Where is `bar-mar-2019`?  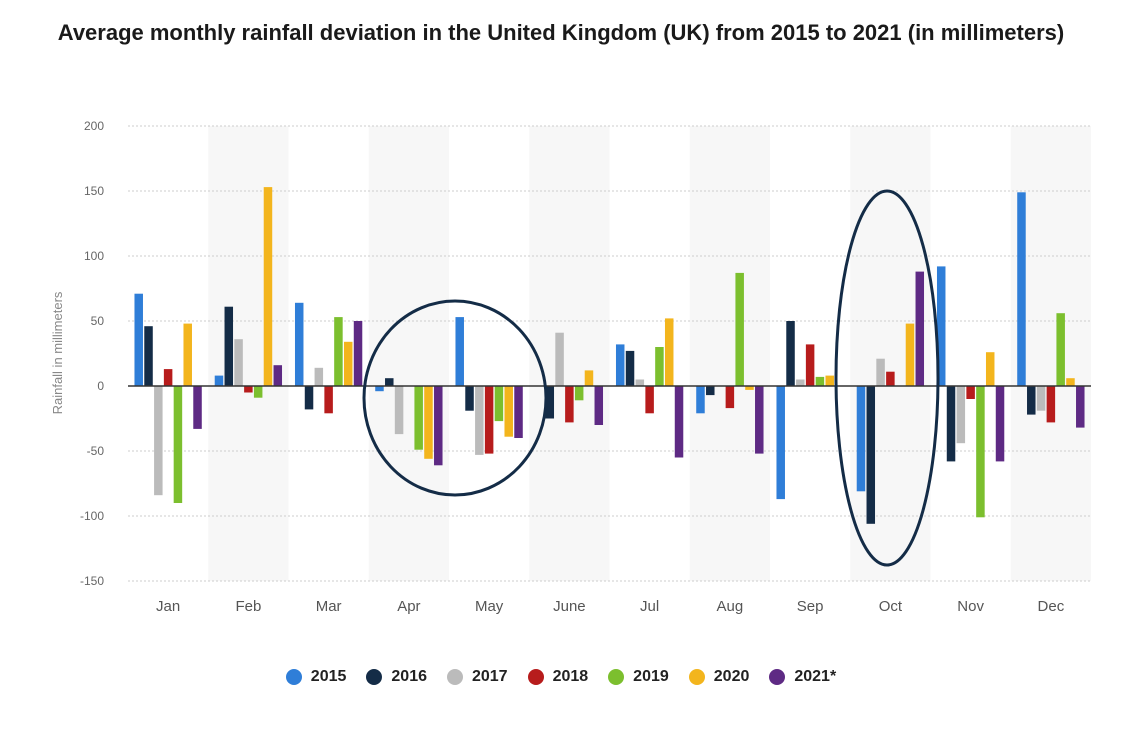
bar-mar-2019 is located at coordinates (338, 351).